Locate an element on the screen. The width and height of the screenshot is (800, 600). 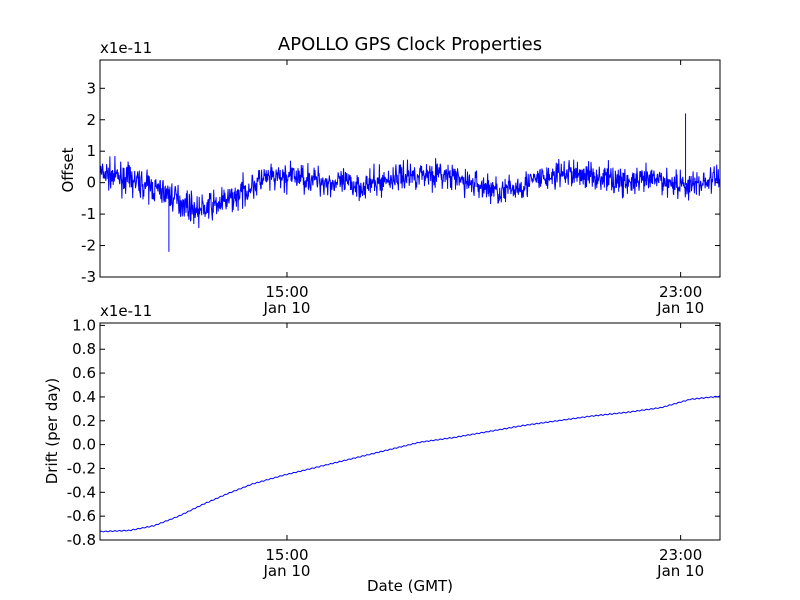
drift-y-tick-label: 1.0 is located at coordinates (84, 325).